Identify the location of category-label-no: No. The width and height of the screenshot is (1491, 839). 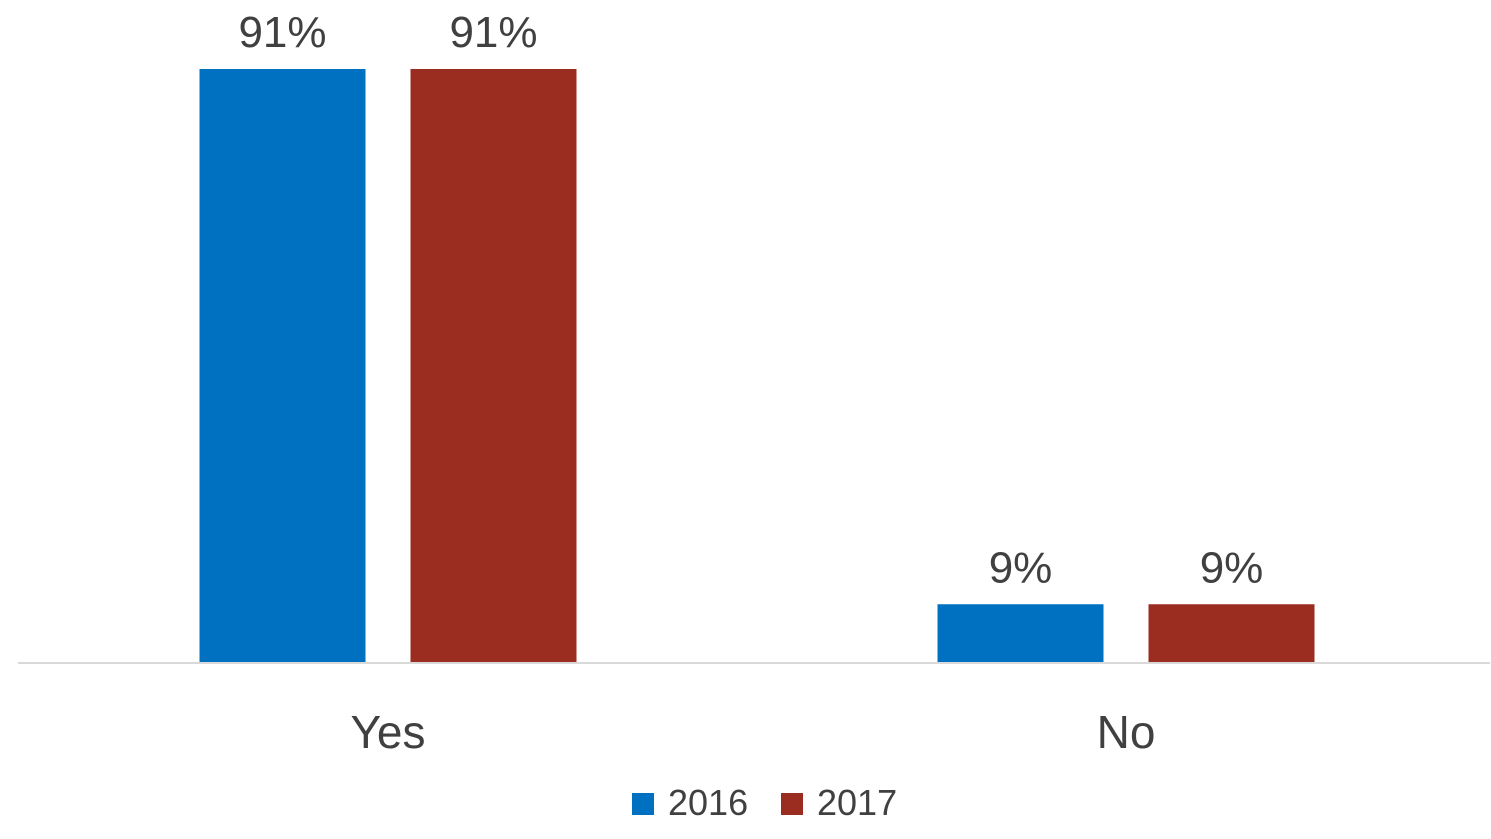
(1126, 732).